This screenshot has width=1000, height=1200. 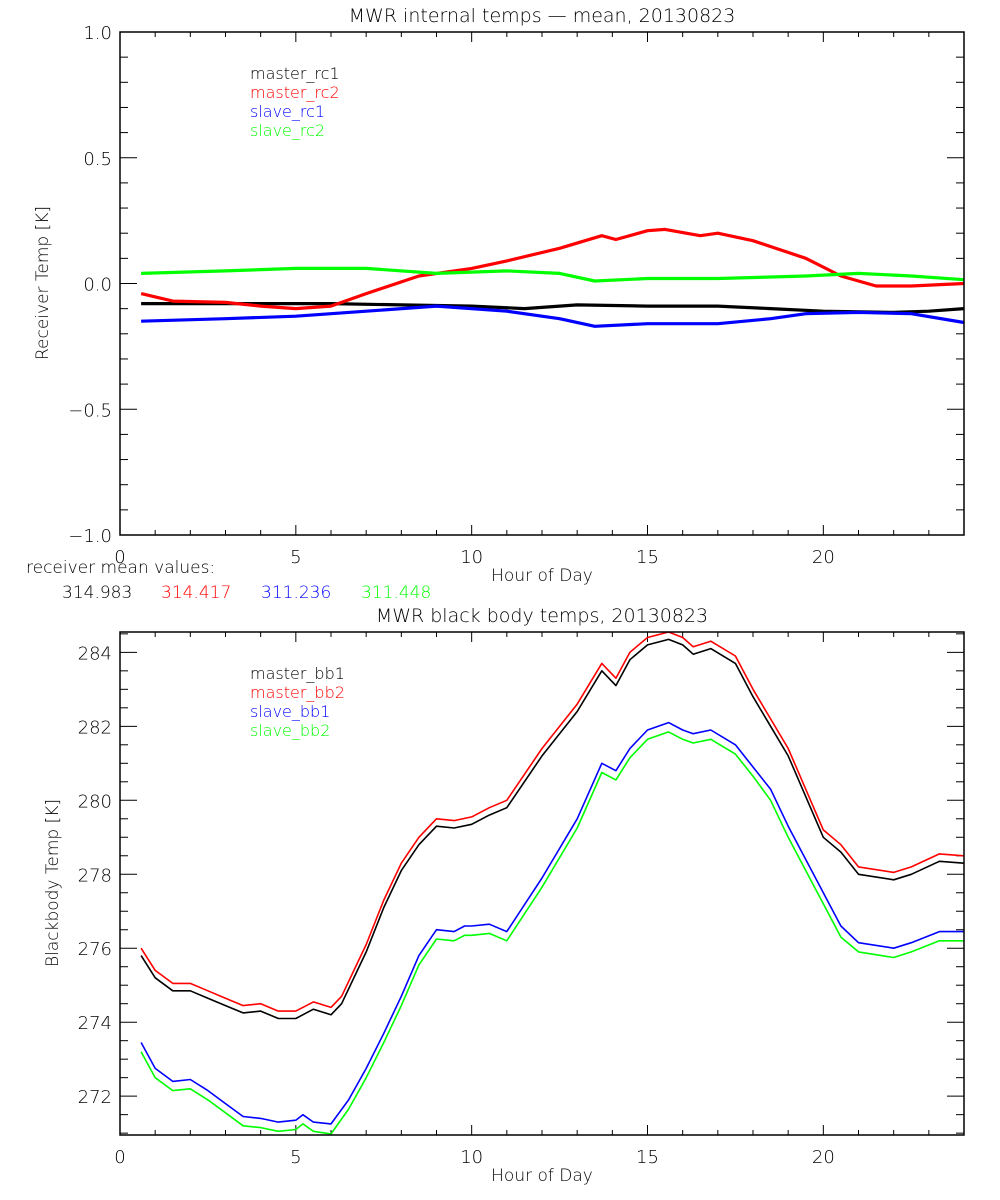 I want to click on receiver-mean-value-slave-rc2: 311.448, so click(x=396, y=593).